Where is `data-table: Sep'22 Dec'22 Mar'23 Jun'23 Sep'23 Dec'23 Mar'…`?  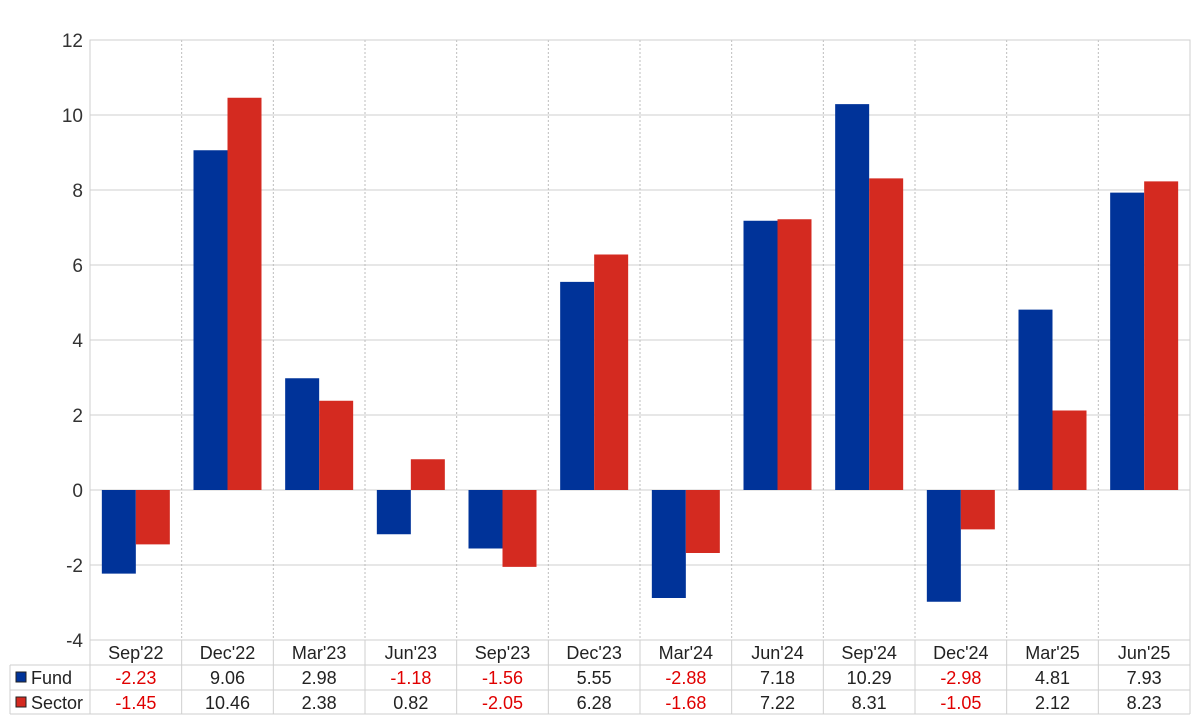
data-table: Sep'22 Dec'22 Mar'23 Jun'23 Sep'23 Dec'23 Mar'… is located at coordinates (600, 677).